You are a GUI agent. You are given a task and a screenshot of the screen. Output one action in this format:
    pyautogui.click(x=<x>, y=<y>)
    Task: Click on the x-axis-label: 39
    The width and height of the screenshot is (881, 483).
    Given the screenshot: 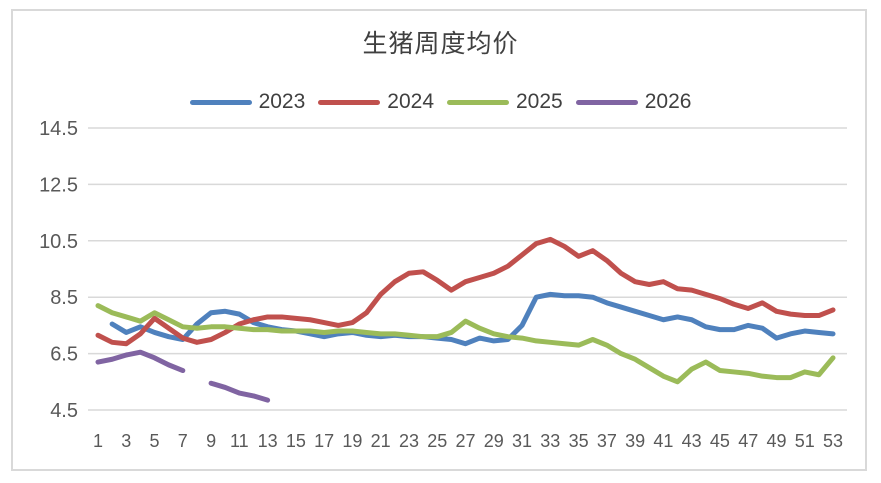 What is the action you would take?
    pyautogui.click(x=635, y=441)
    